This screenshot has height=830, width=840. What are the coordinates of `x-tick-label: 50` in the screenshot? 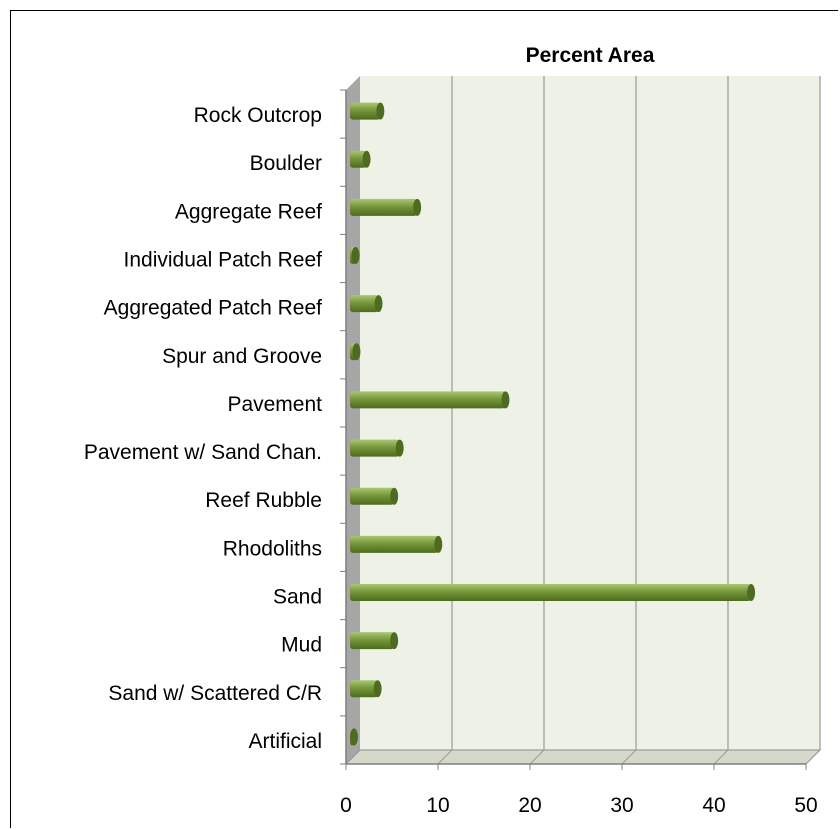 It's located at (805, 805).